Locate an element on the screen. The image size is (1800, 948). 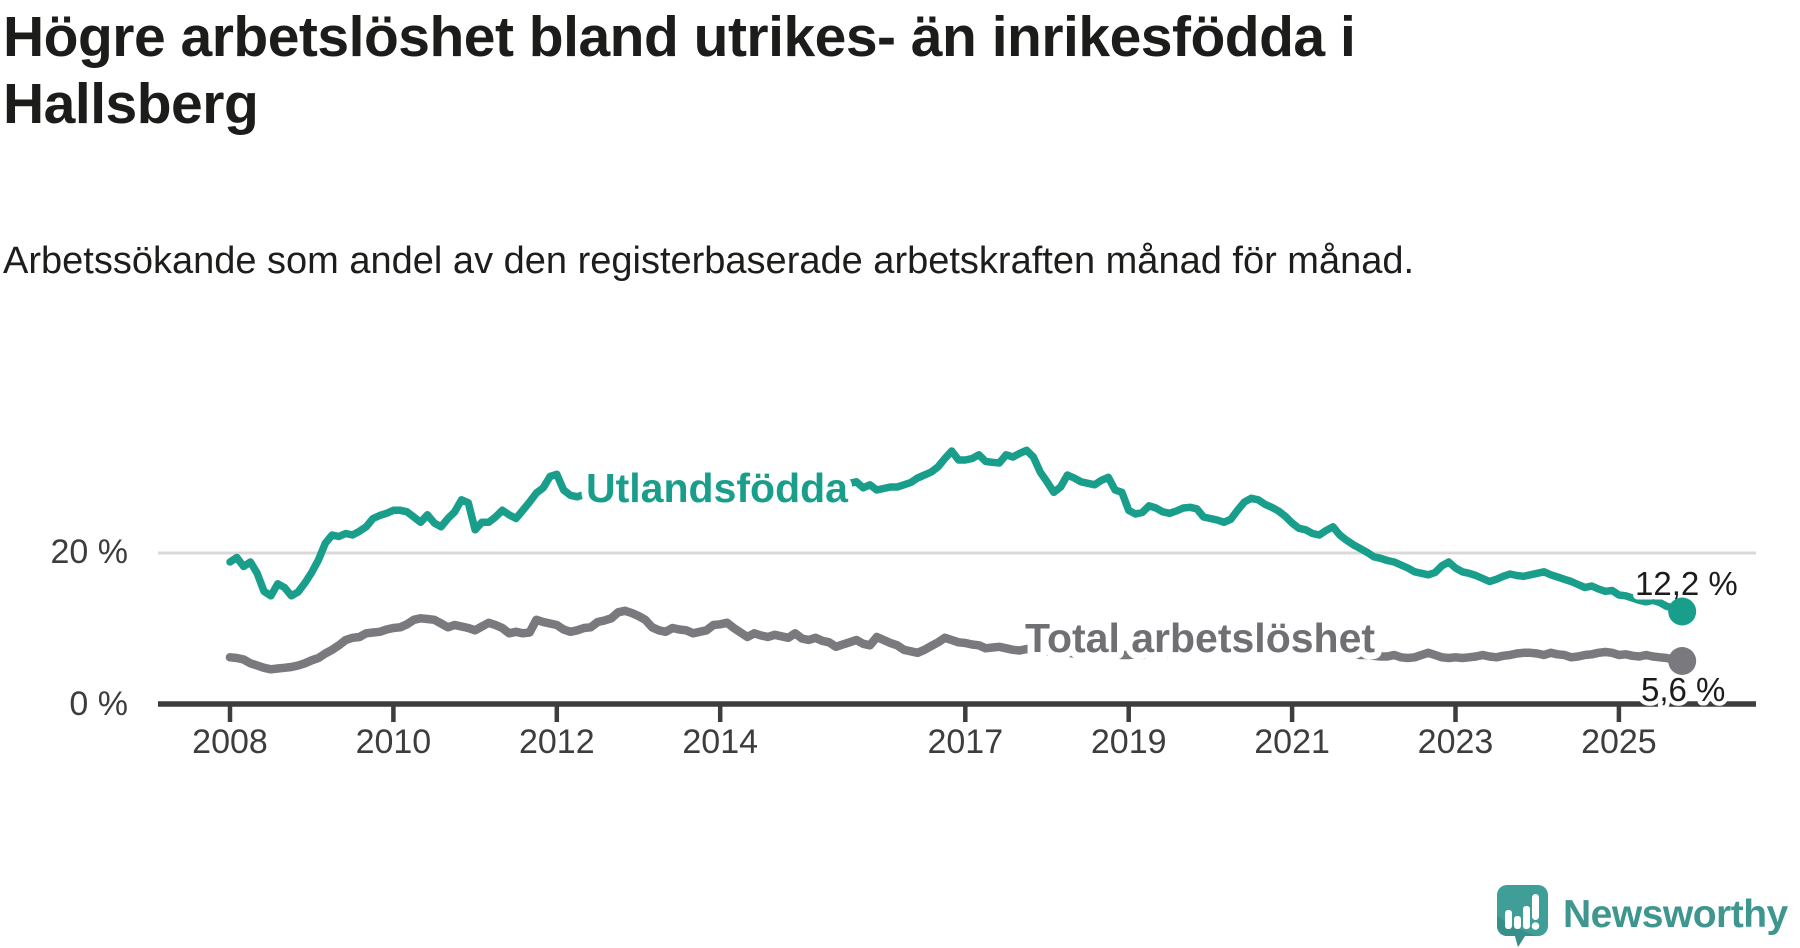
x-tick-label: 2012 is located at coordinates (557, 742).